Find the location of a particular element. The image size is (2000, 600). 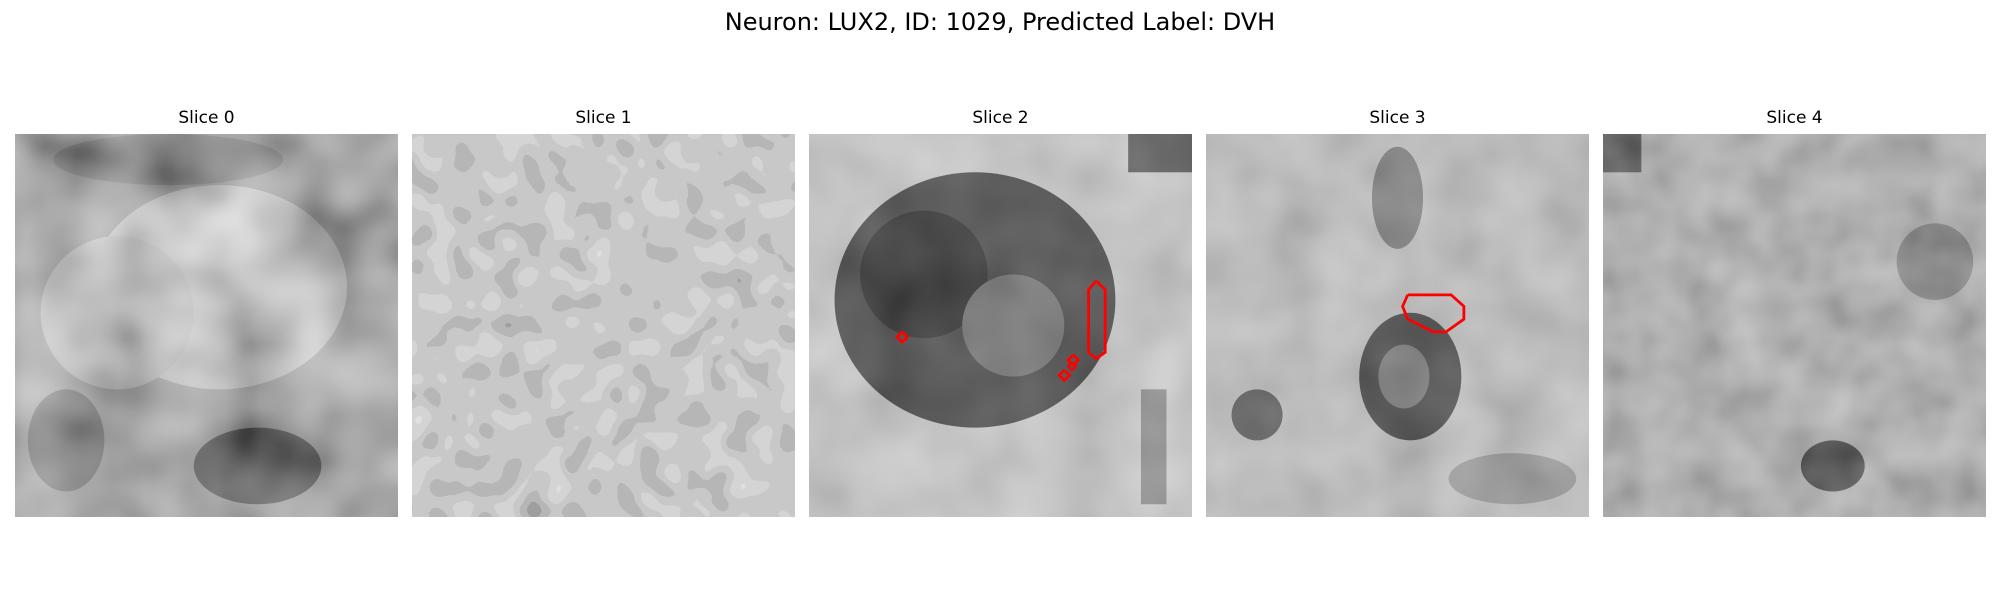

slice-title: Slice 2 is located at coordinates (1000, 118).